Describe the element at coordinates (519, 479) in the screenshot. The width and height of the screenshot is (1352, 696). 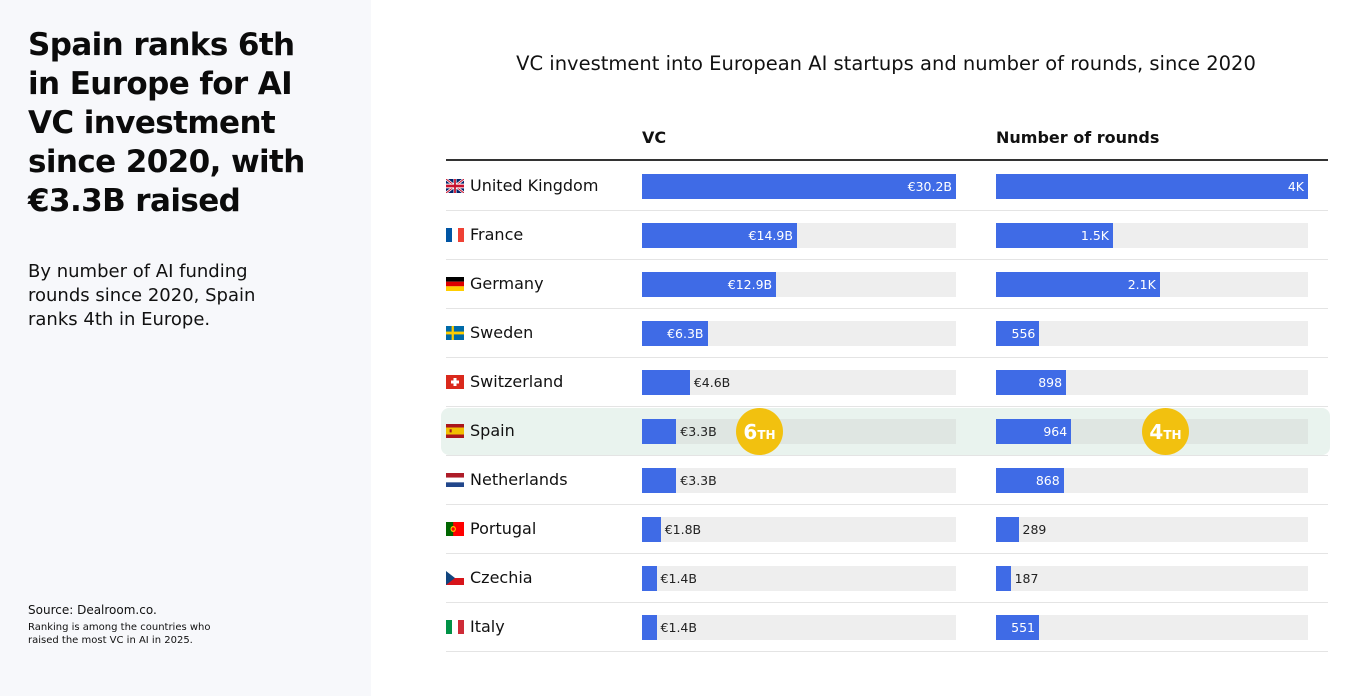
I see `country-label: Netherlands` at that location.